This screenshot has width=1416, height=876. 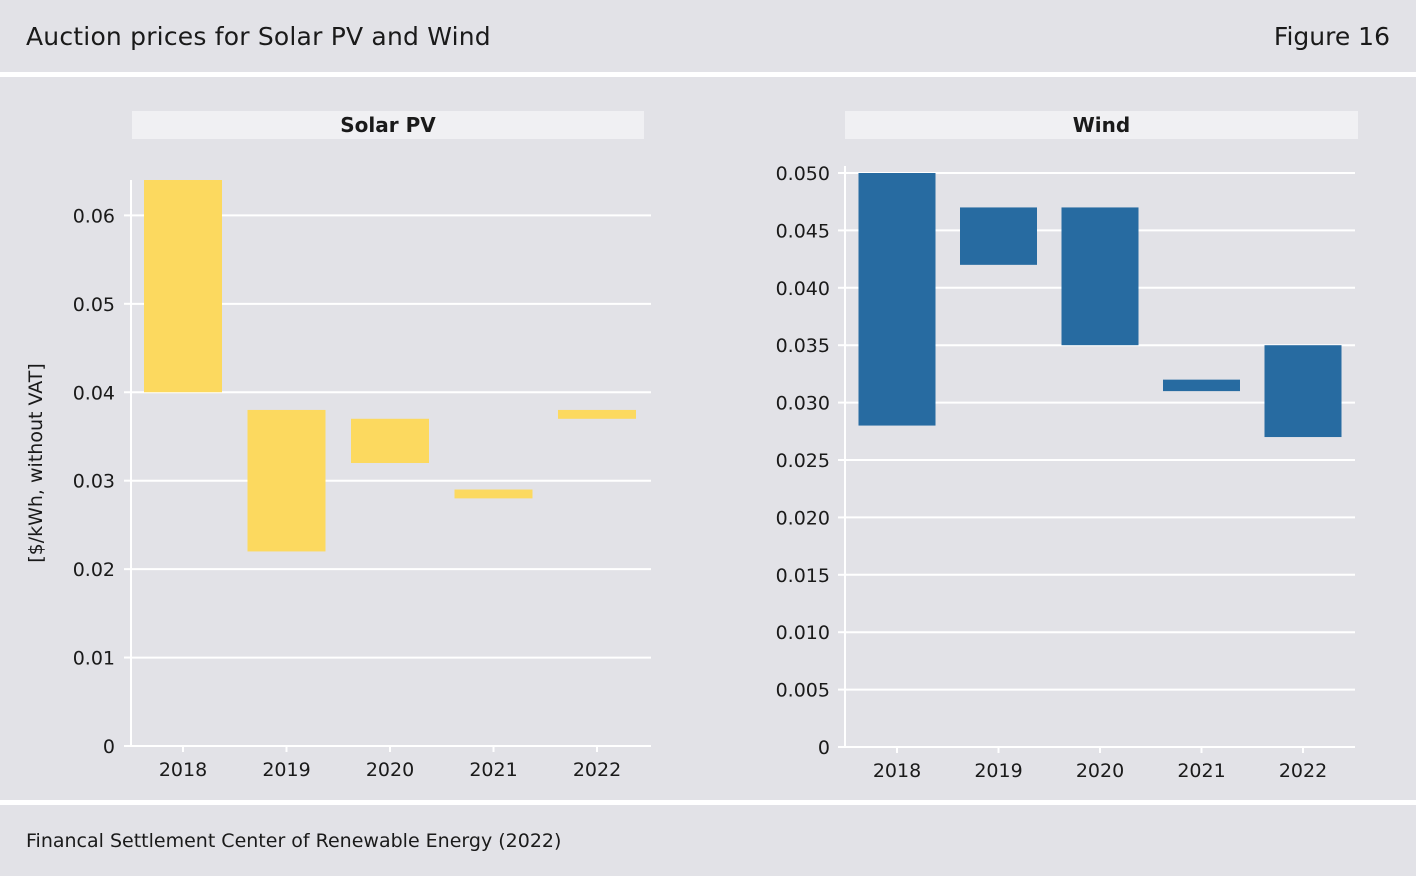 I want to click on facet-title: Wind, so click(x=1101, y=125).